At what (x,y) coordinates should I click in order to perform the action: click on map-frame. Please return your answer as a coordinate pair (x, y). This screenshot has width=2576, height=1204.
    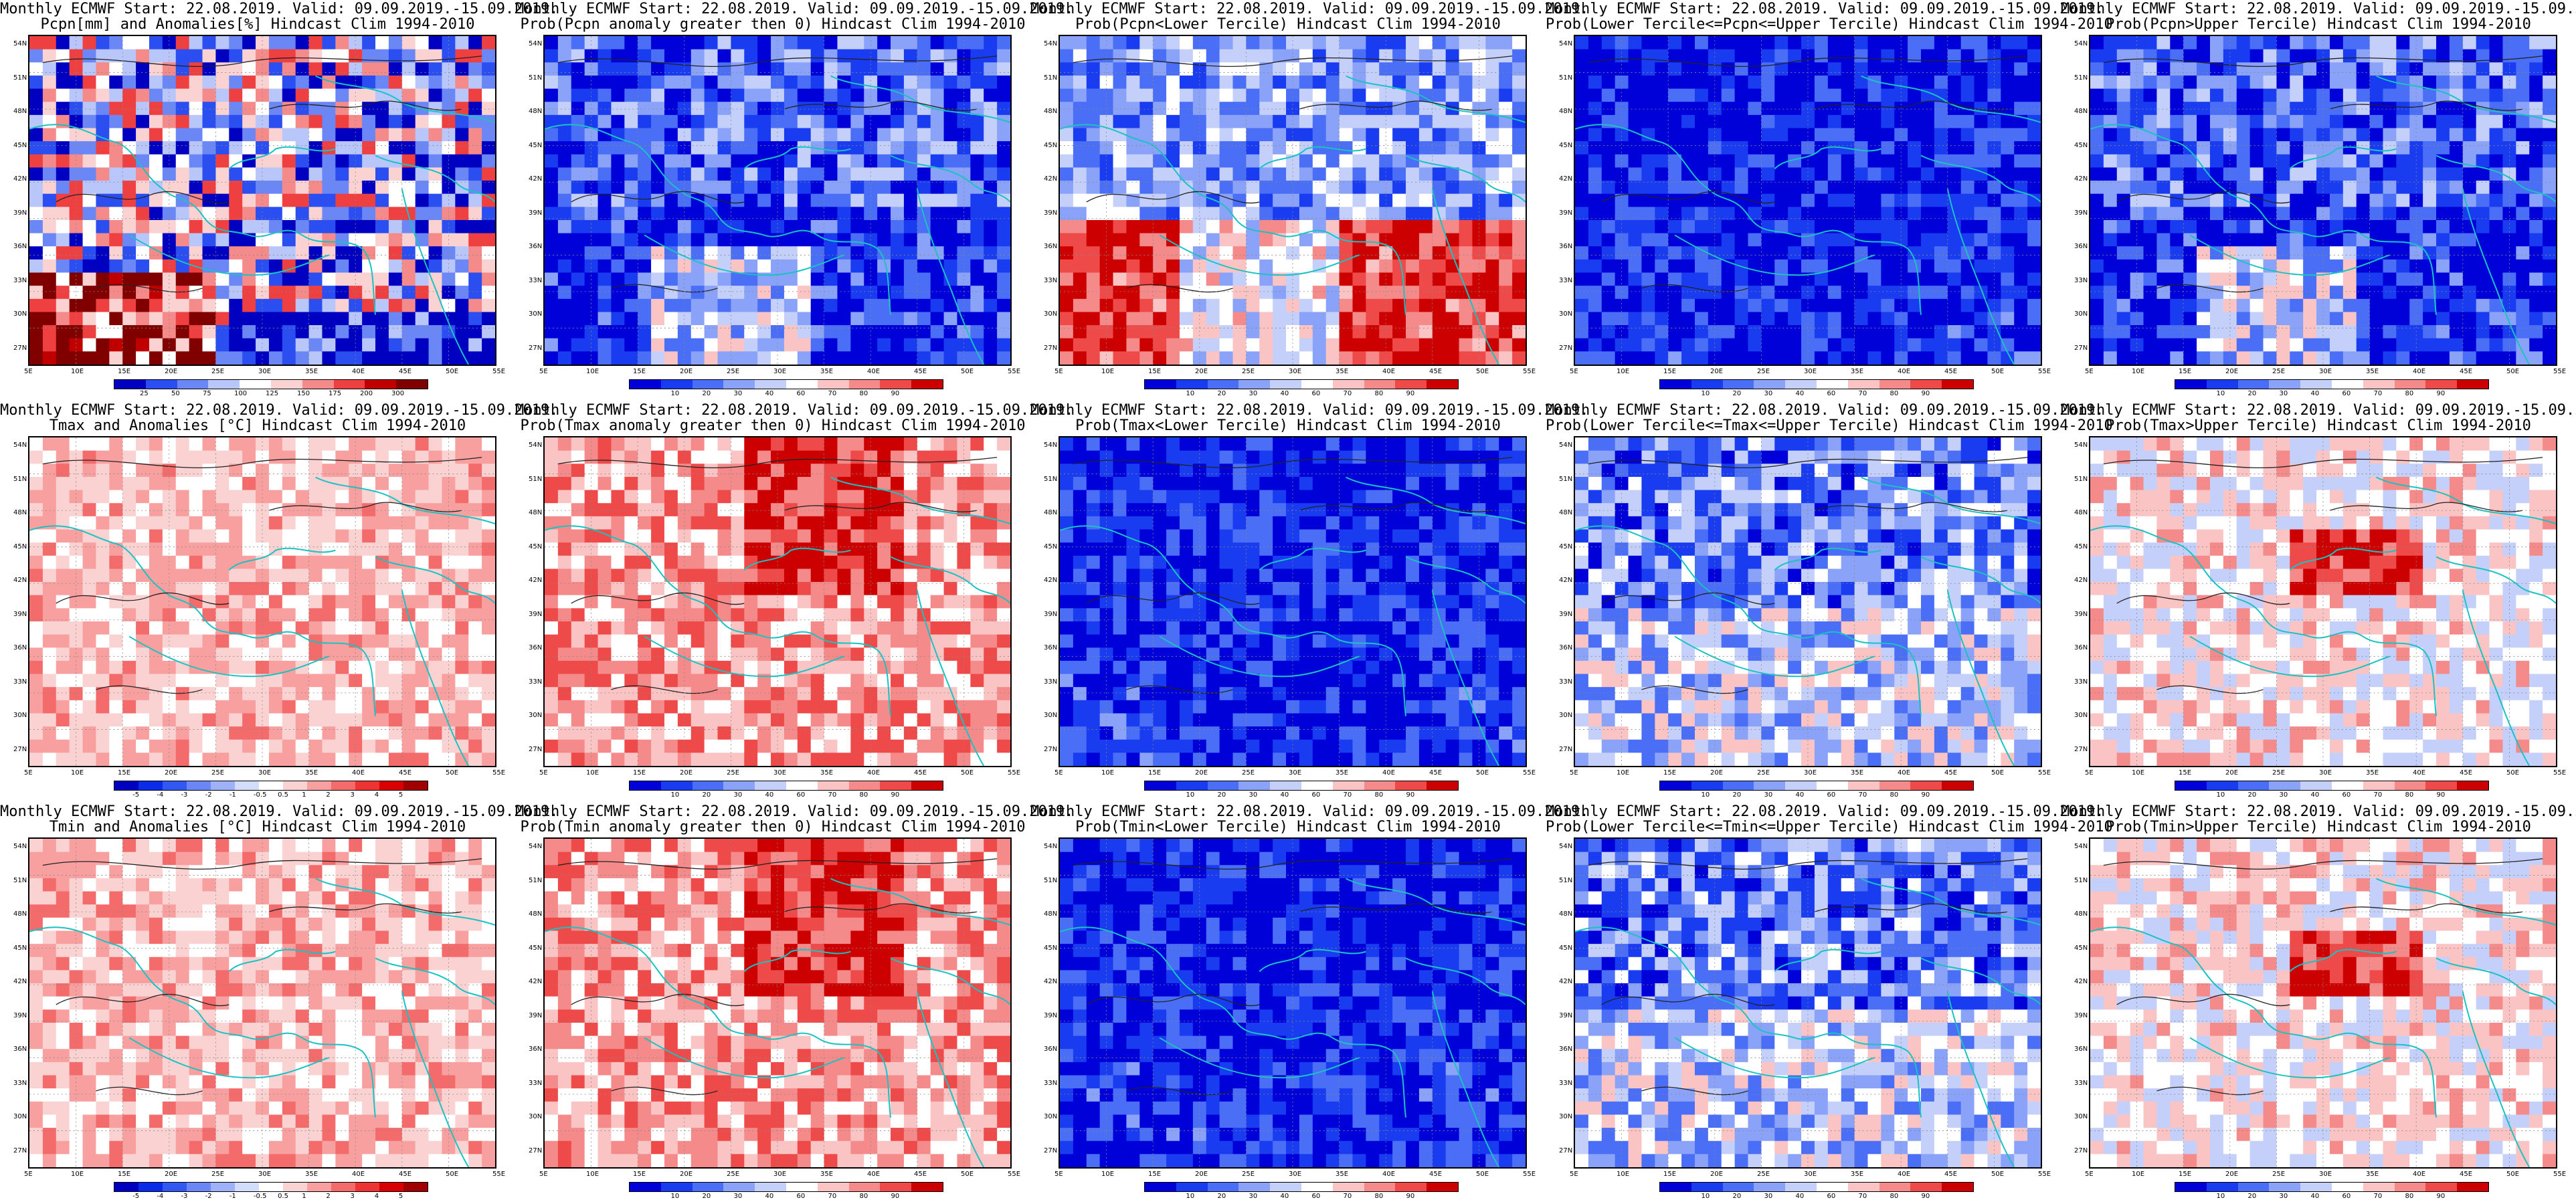
    Looking at the image, I should click on (262, 601).